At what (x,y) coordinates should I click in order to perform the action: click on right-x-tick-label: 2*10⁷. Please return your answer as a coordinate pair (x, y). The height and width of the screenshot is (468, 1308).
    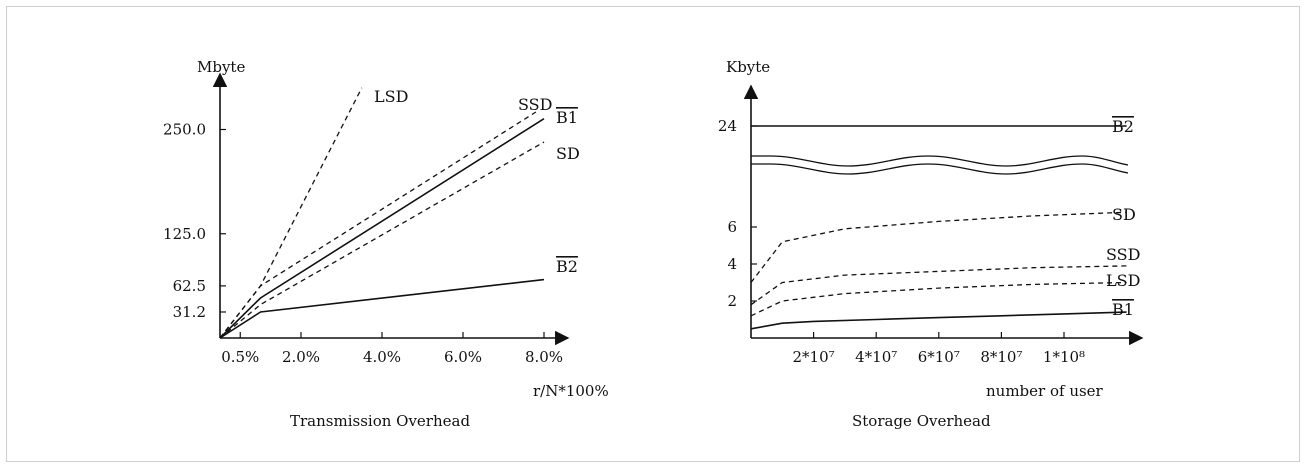
    Looking at the image, I should click on (814, 357).